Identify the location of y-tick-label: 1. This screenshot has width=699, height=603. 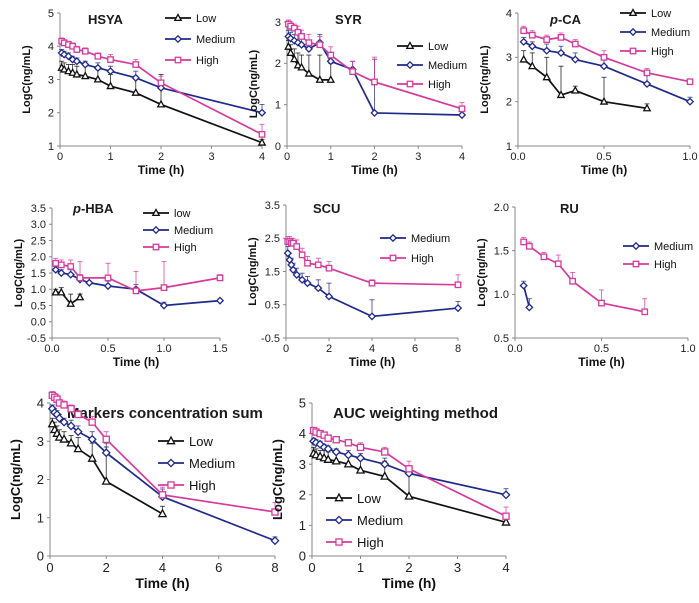
(51, 147).